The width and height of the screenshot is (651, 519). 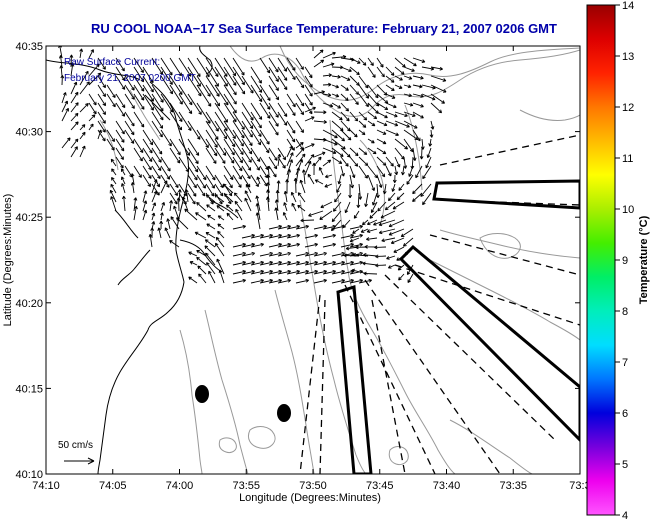 What do you see at coordinates (29, 304) in the screenshot?
I see `y-tick-label: 40:20` at bounding box center [29, 304].